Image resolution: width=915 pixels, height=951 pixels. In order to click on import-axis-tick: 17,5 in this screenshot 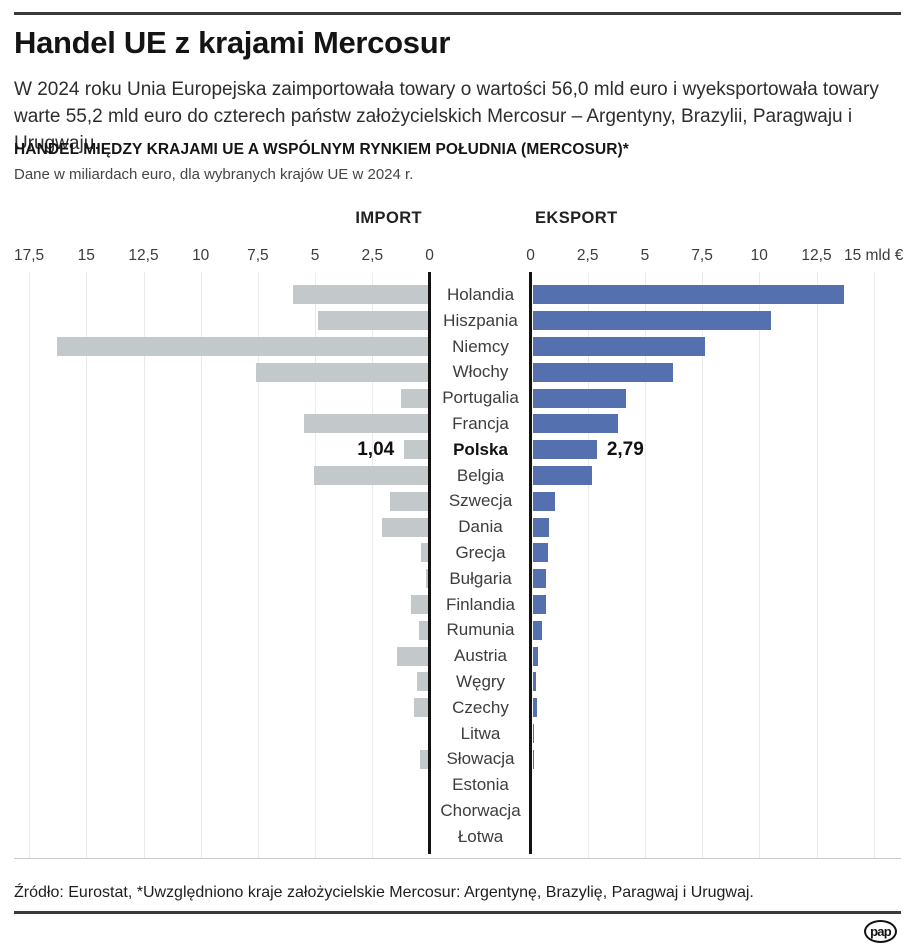, I will do `click(29, 255)`.